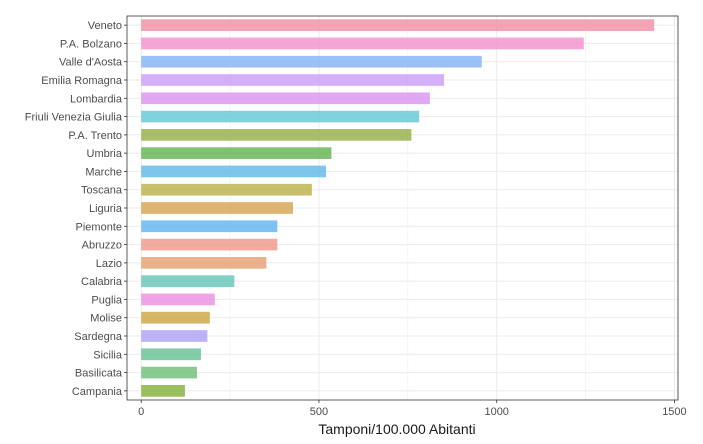 The width and height of the screenshot is (703, 444). What do you see at coordinates (96, 99) in the screenshot?
I see `y-tick-label: Lombardia` at bounding box center [96, 99].